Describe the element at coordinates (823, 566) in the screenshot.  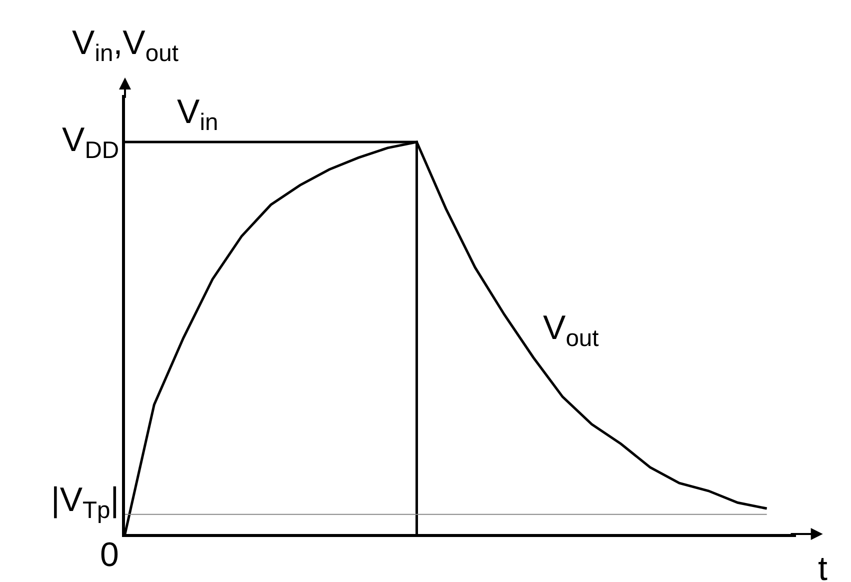
I see `x-axis-title: t` at that location.